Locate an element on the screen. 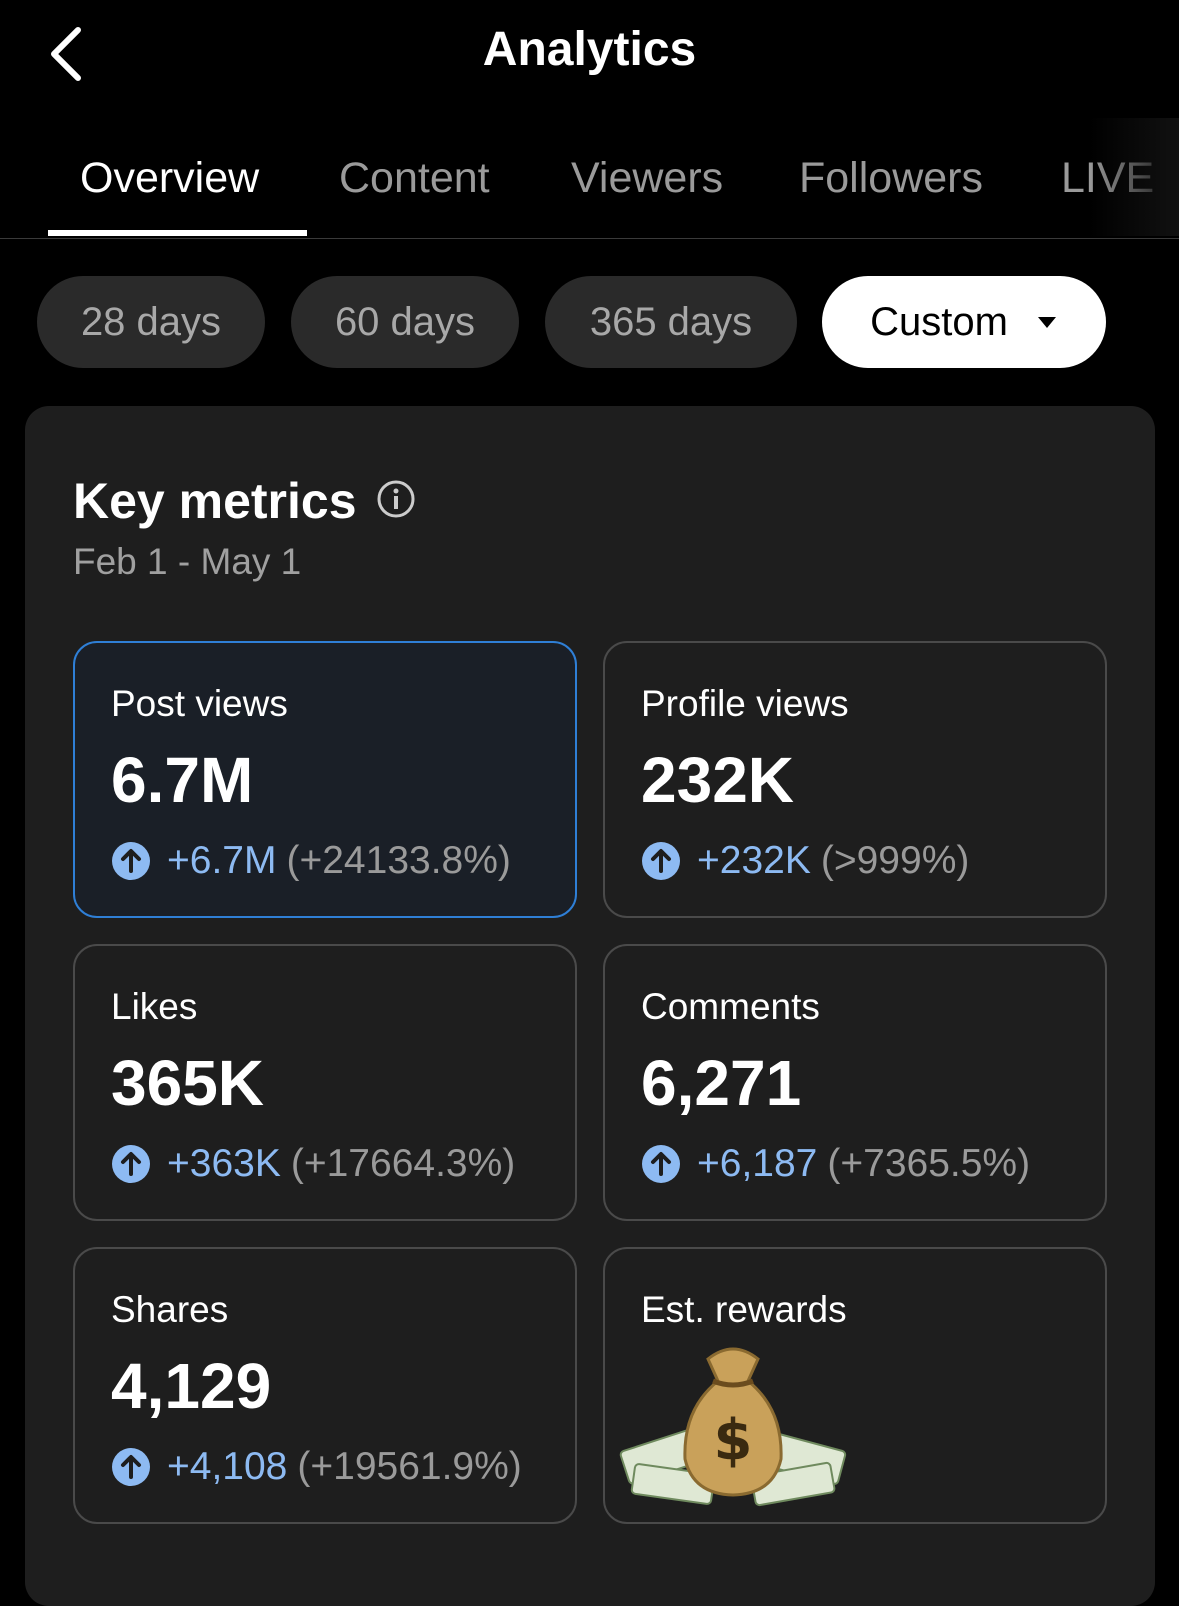 The image size is (1179, 1606). chip-label: 60 days is located at coordinates (405, 321).